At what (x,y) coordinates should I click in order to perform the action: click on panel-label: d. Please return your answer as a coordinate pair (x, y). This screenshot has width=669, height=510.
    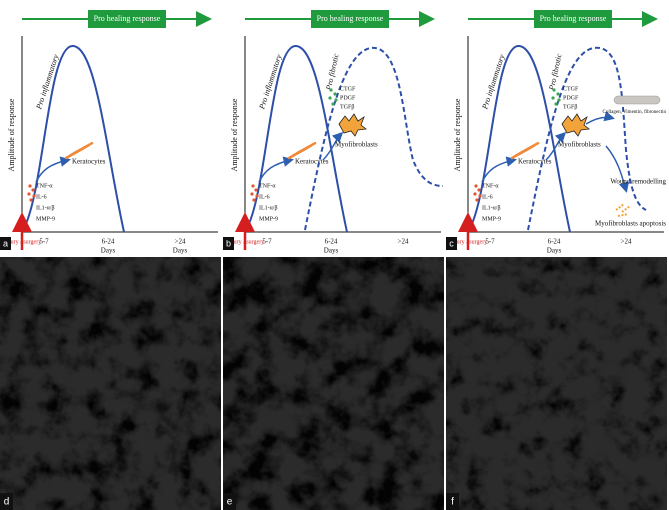
    Looking at the image, I should click on (7, 502).